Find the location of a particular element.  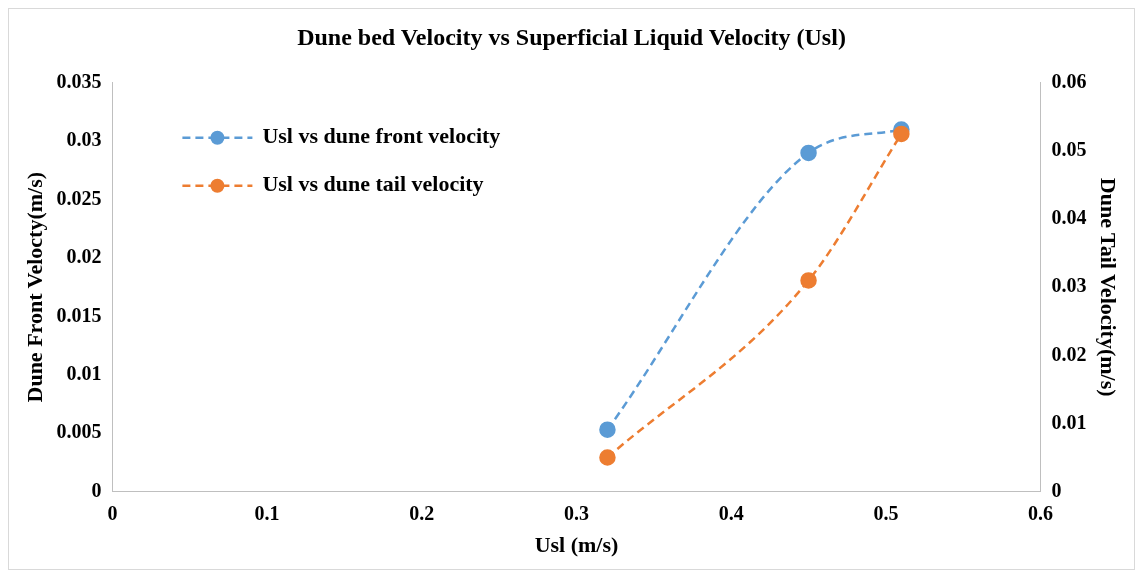

x-tick-label: 0.6 is located at coordinates (1041, 512).